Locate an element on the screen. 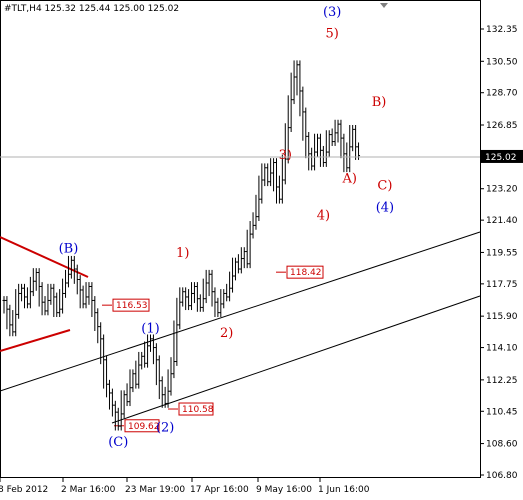  wave-label: (1) is located at coordinates (150, 329).